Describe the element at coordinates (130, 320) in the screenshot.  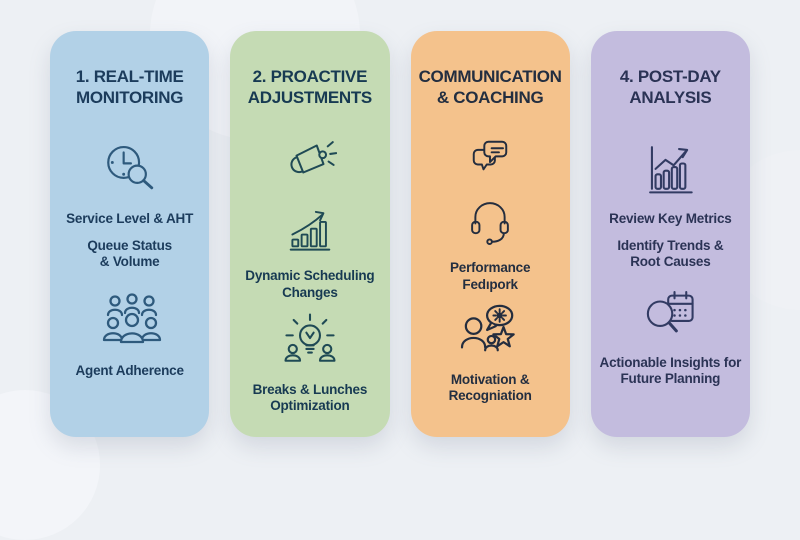
I see `team-icon` at that location.